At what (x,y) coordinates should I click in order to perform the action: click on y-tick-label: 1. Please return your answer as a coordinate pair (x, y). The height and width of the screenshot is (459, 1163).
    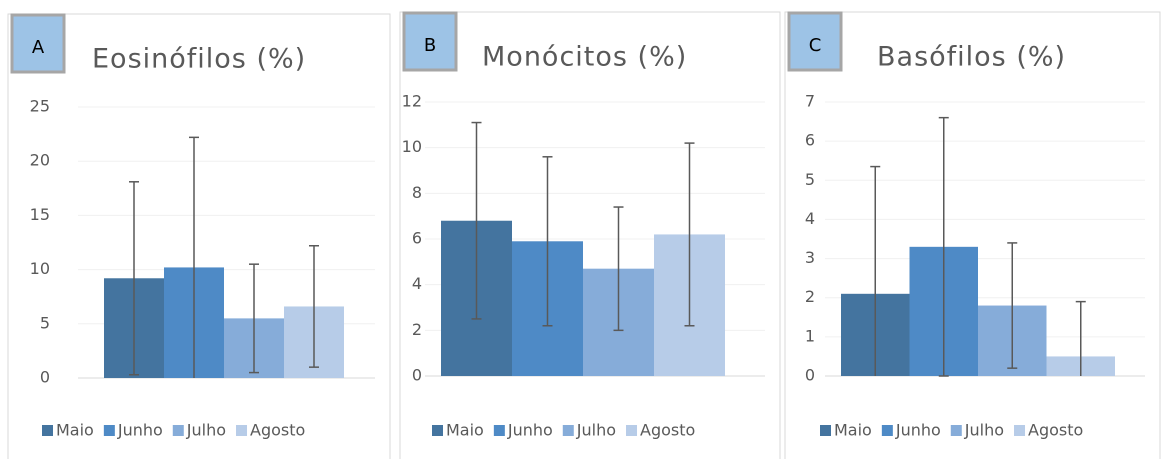
    Looking at the image, I should click on (810, 335).